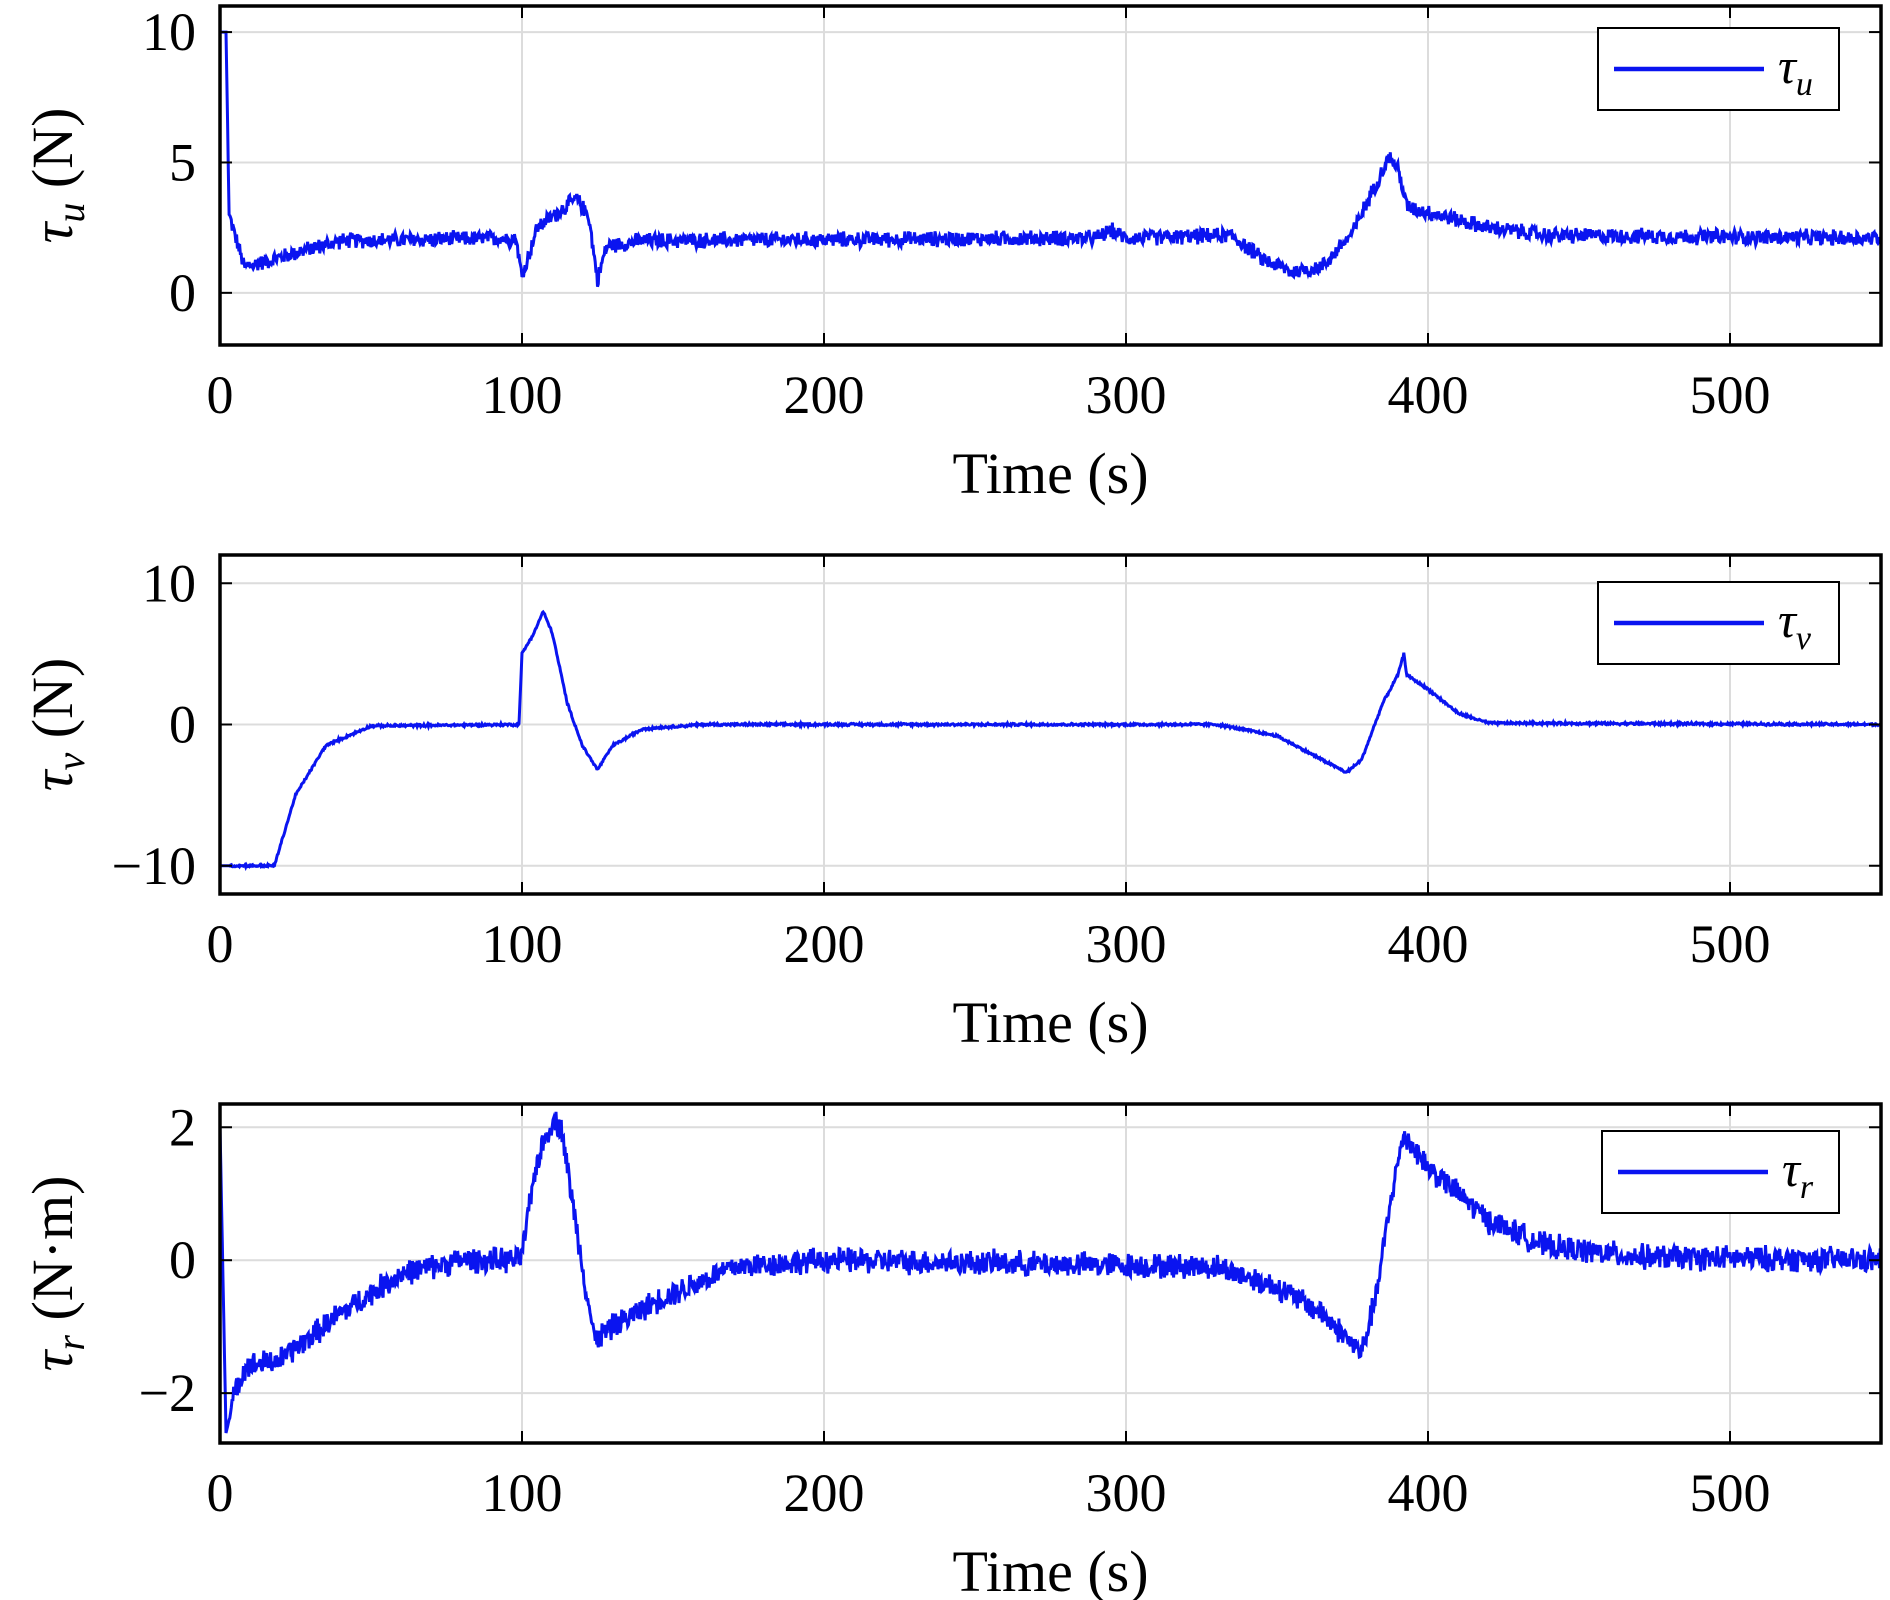 The height and width of the screenshot is (1600, 1890). Describe the element at coordinates (1807, 1187) in the screenshot. I see `legend-subscript: r` at that location.